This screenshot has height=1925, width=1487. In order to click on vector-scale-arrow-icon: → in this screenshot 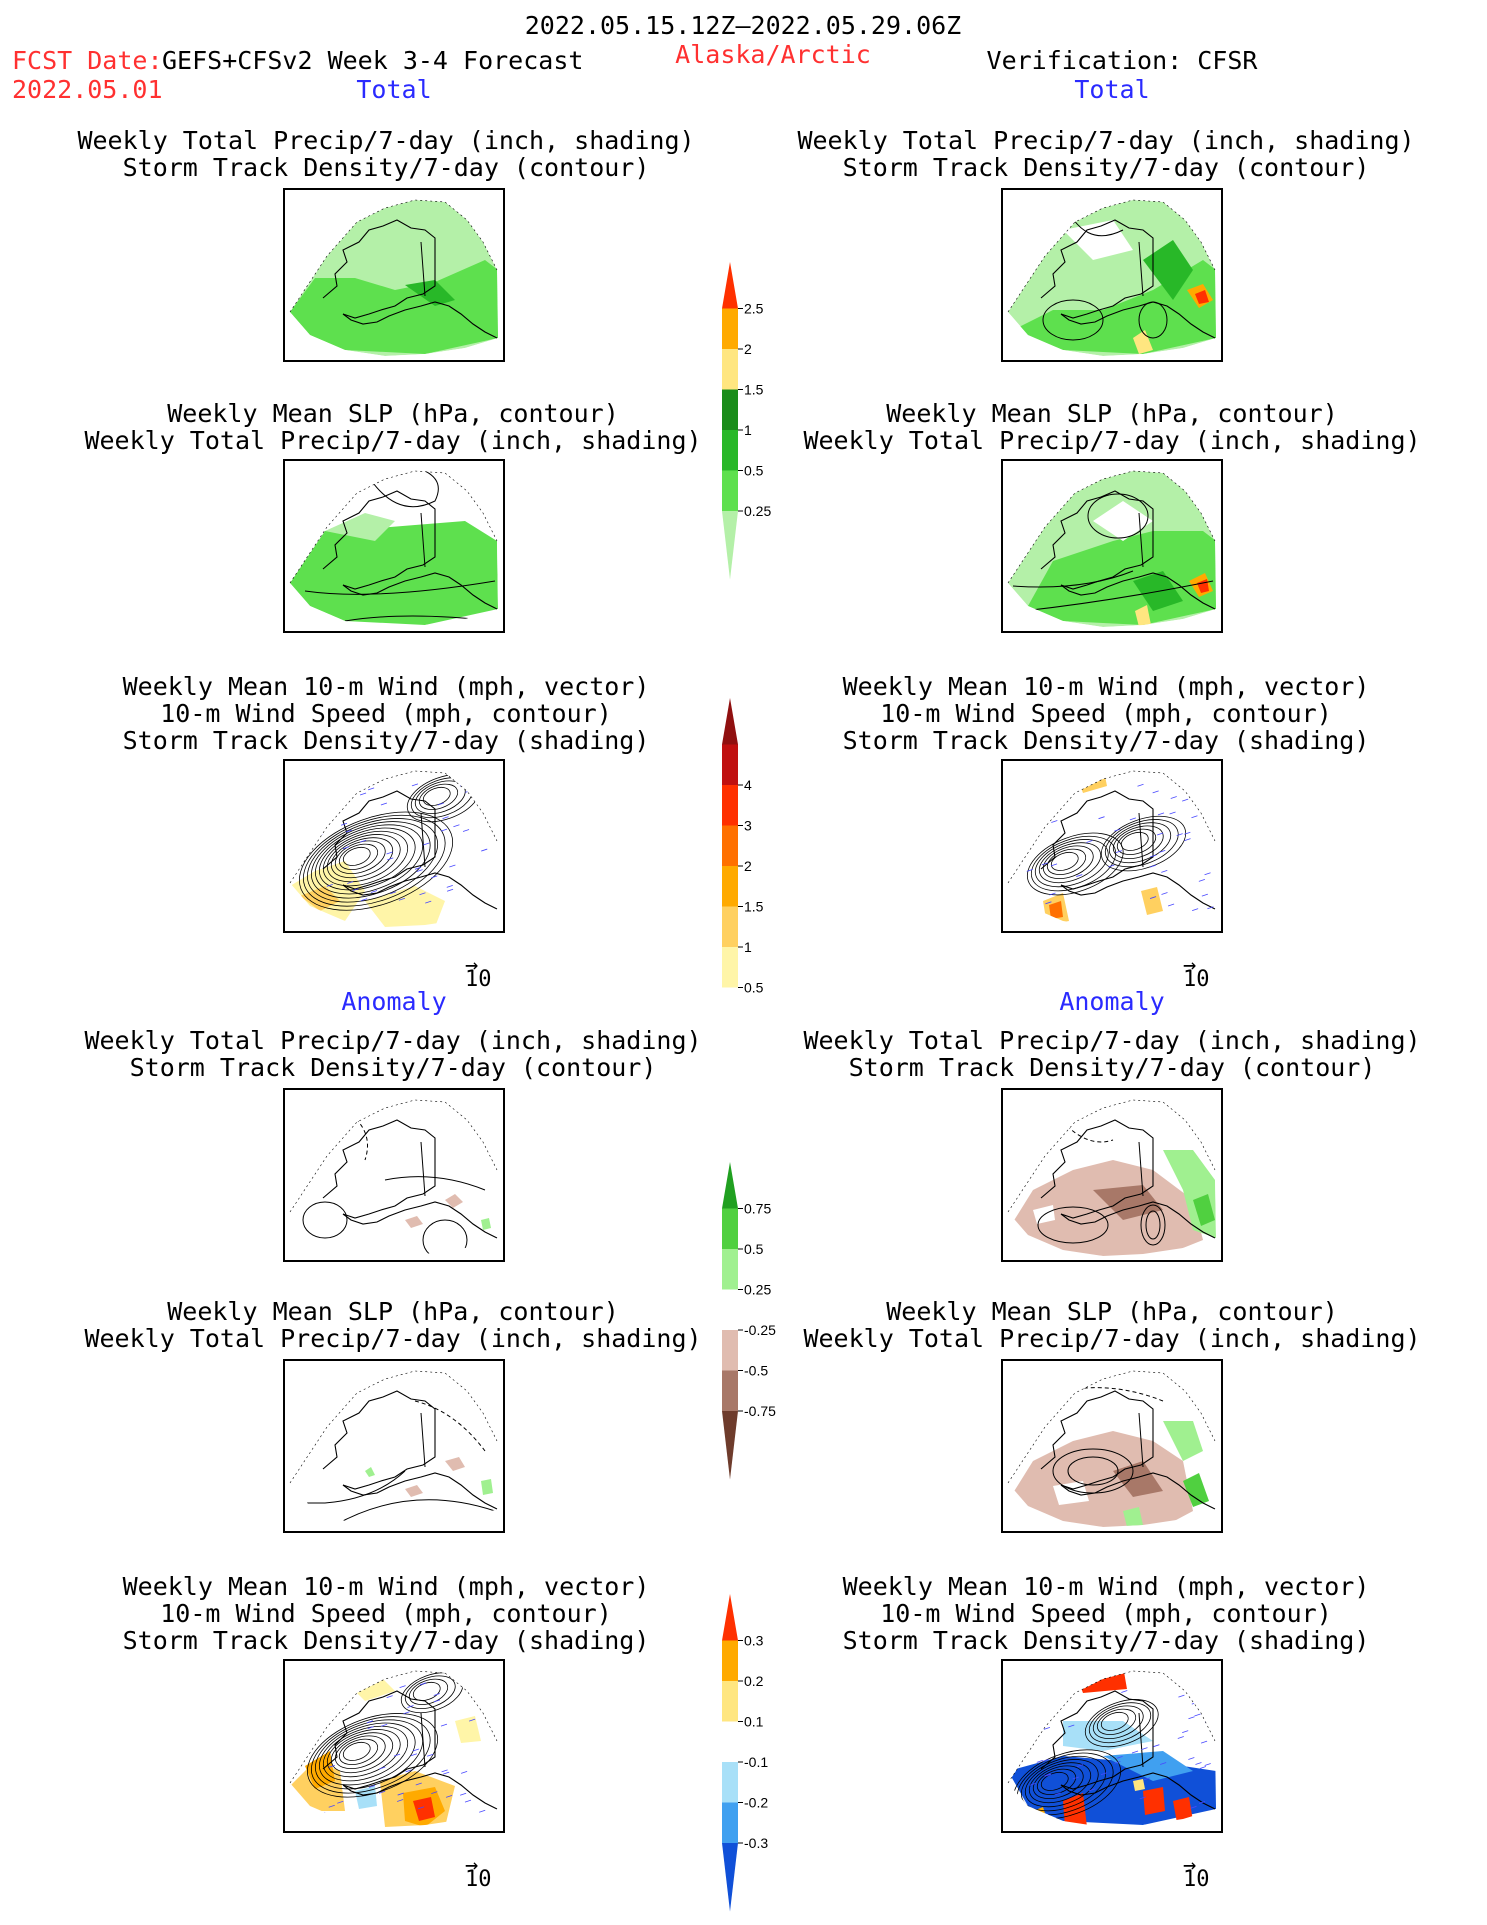, I will do `click(1190, 1865)`.